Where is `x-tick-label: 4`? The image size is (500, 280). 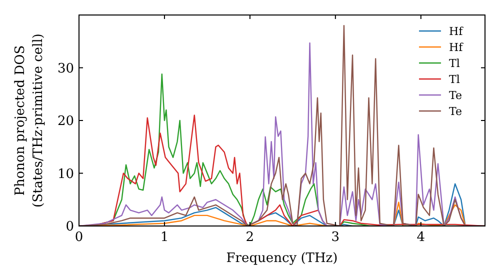
x-tick-label: 4 is located at coordinates (421, 237).